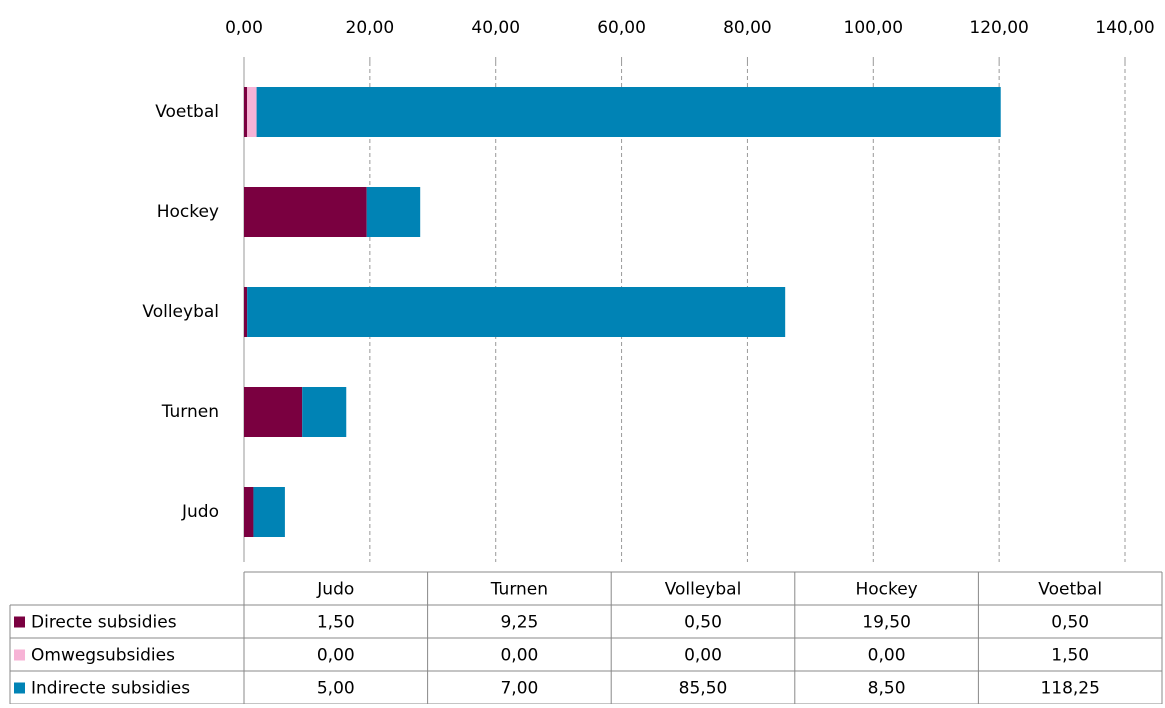  What do you see at coordinates (887, 689) in the screenshot?
I see `table-cell: 8,50` at bounding box center [887, 689].